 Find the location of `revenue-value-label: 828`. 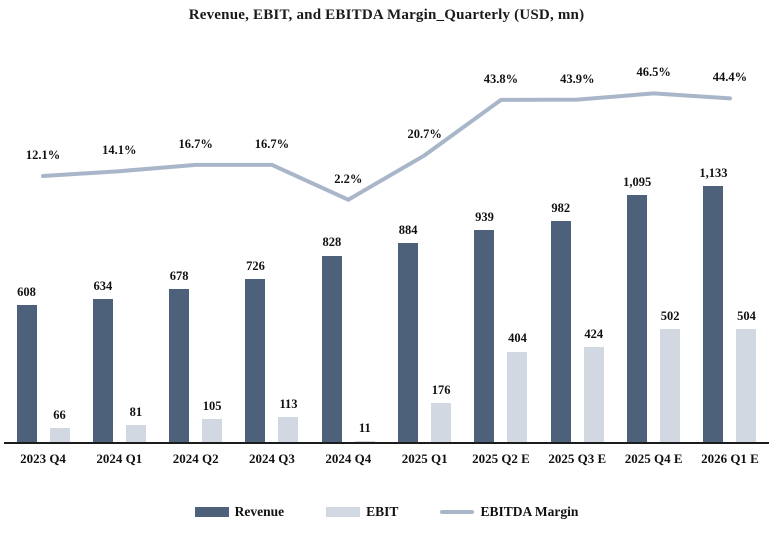

revenue-value-label: 828 is located at coordinates (332, 242).